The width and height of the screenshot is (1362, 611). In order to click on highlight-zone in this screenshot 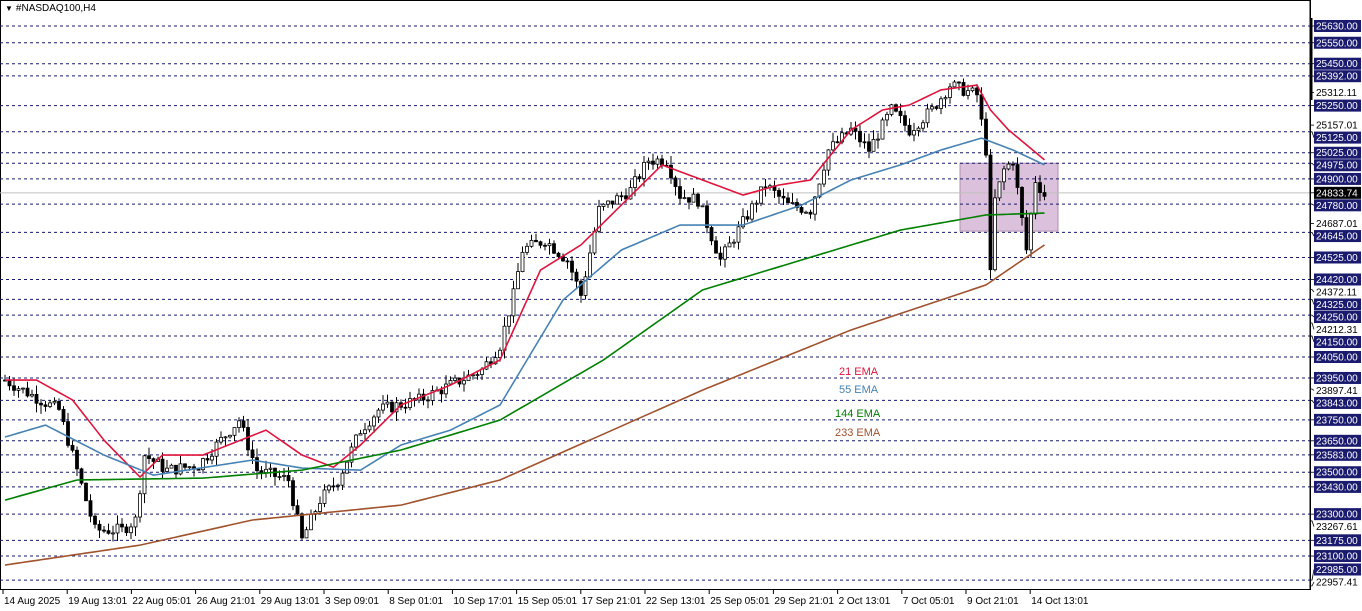, I will do `click(1009, 197)`.